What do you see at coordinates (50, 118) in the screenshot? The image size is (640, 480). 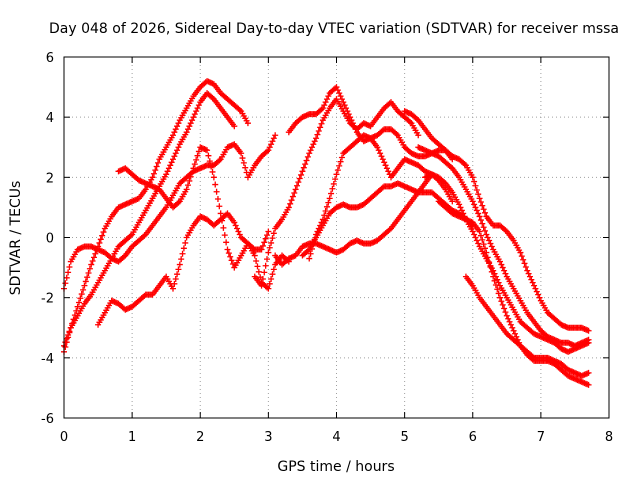 I see `y-tick-label: 4` at bounding box center [50, 118].